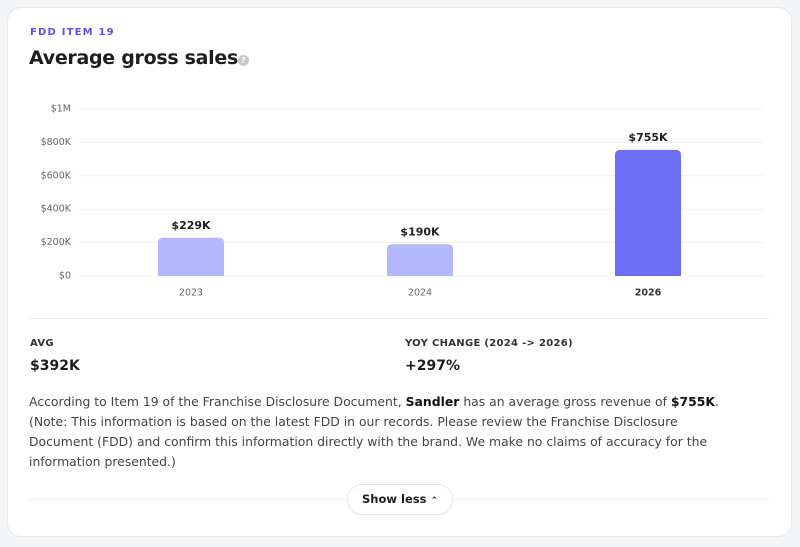  What do you see at coordinates (432, 366) in the screenshot?
I see `stat-value: +297%` at bounding box center [432, 366].